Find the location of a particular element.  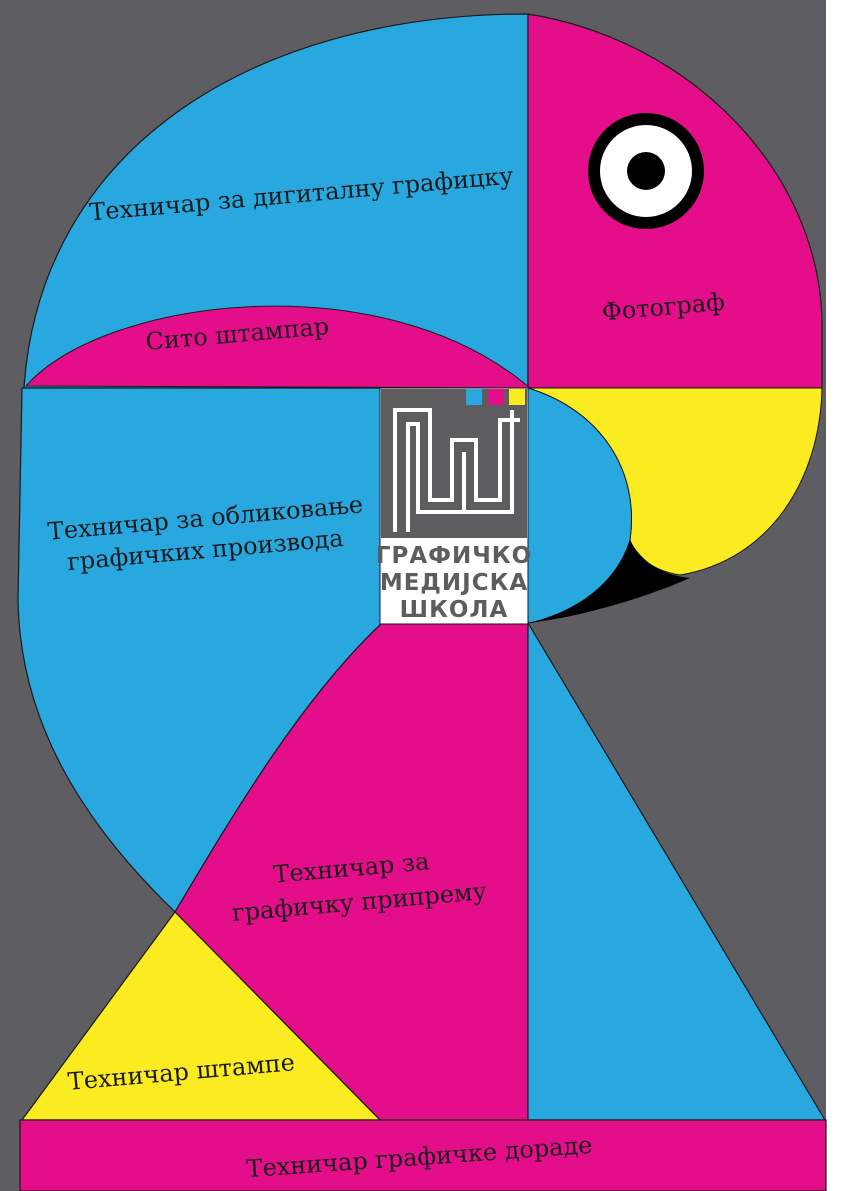

eye-pupil is located at coordinates (646, 171).